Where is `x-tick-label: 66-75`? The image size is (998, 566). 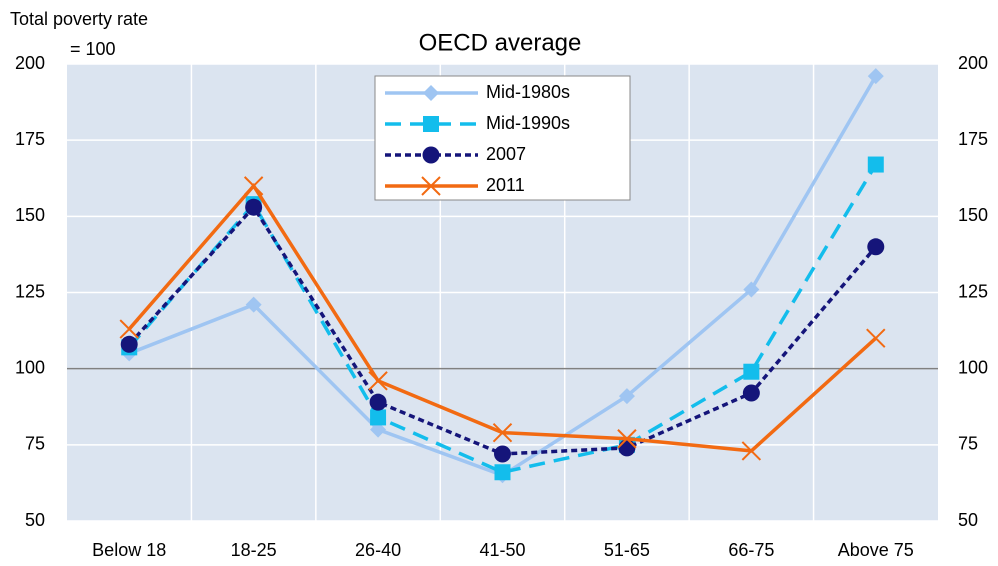
x-tick-label: 66-75 is located at coordinates (751, 550).